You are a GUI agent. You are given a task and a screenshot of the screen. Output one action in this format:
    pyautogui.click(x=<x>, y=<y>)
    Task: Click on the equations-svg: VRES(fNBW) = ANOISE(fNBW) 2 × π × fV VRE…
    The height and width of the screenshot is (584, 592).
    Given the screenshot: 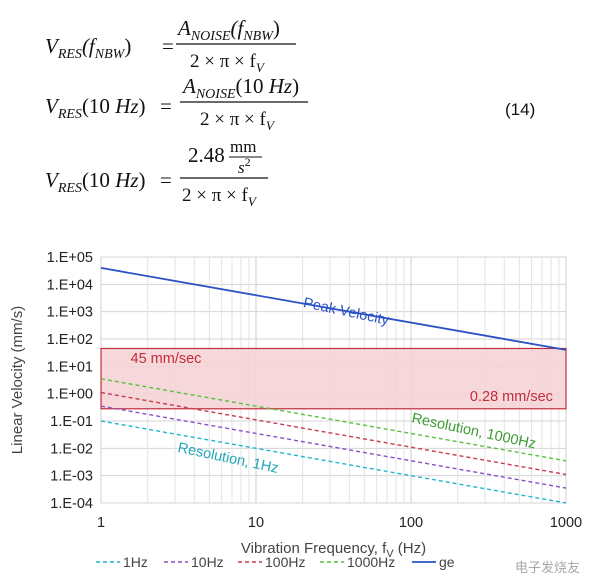 What is the action you would take?
    pyautogui.click(x=176, y=112)
    